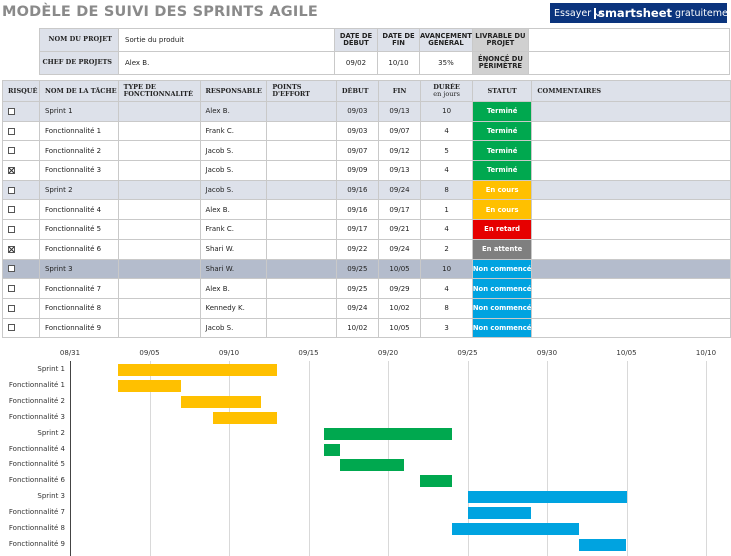 Image resolution: width=731 pixels, height=556 pixels. Describe the element at coordinates (446, 151) in the screenshot. I see `duration-cell: 5` at that location.